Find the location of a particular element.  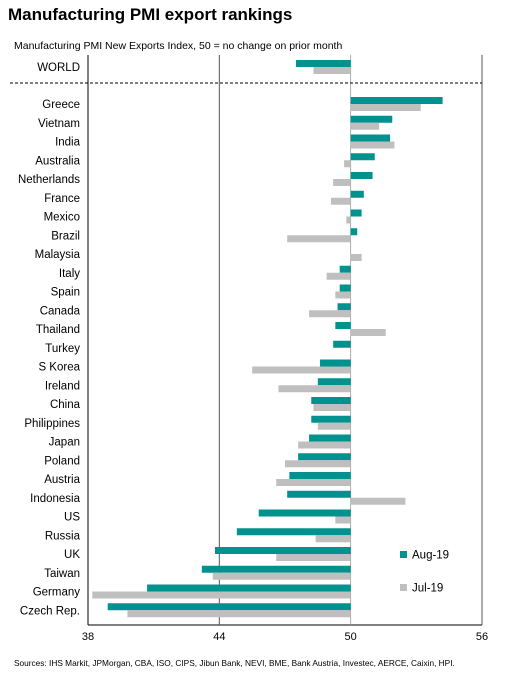

category-label: Canada is located at coordinates (60, 311).